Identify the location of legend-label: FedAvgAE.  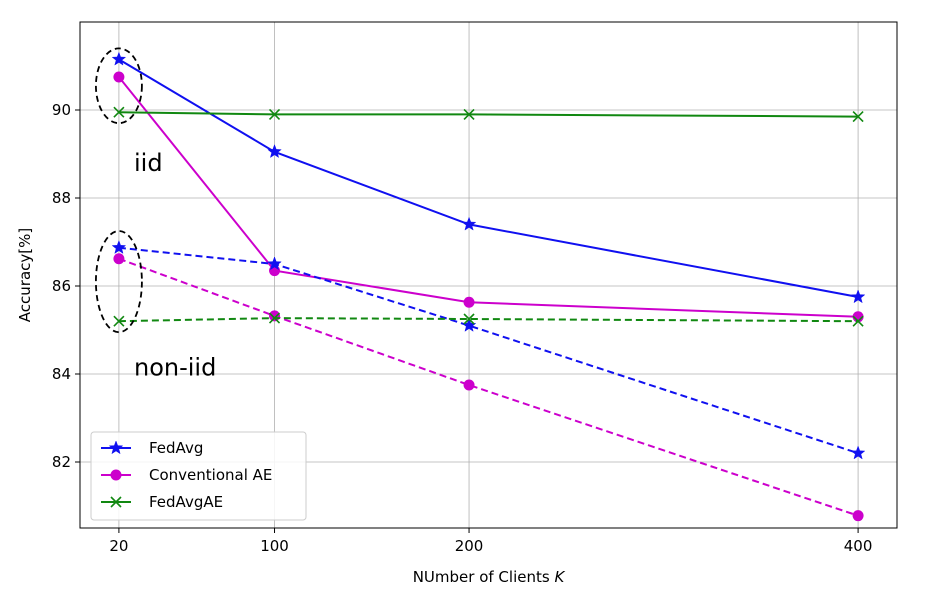
(186, 502).